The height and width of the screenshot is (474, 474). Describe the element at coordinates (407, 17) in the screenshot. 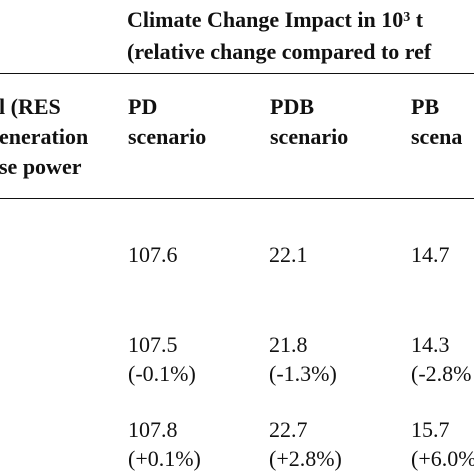

I see `impact-header-exponent: 3` at that location.